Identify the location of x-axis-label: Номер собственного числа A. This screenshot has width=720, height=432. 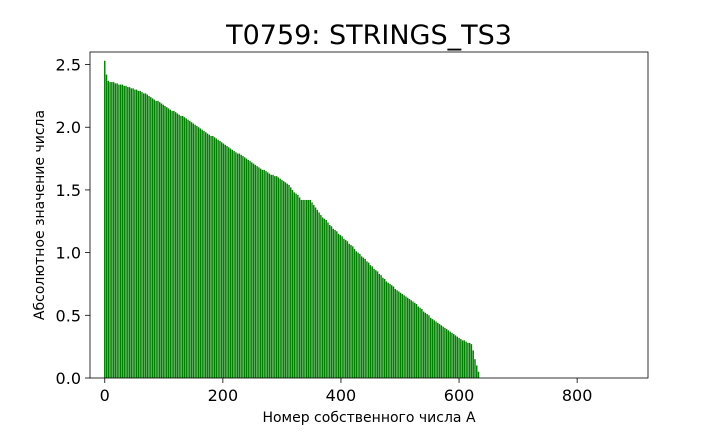
(369, 418).